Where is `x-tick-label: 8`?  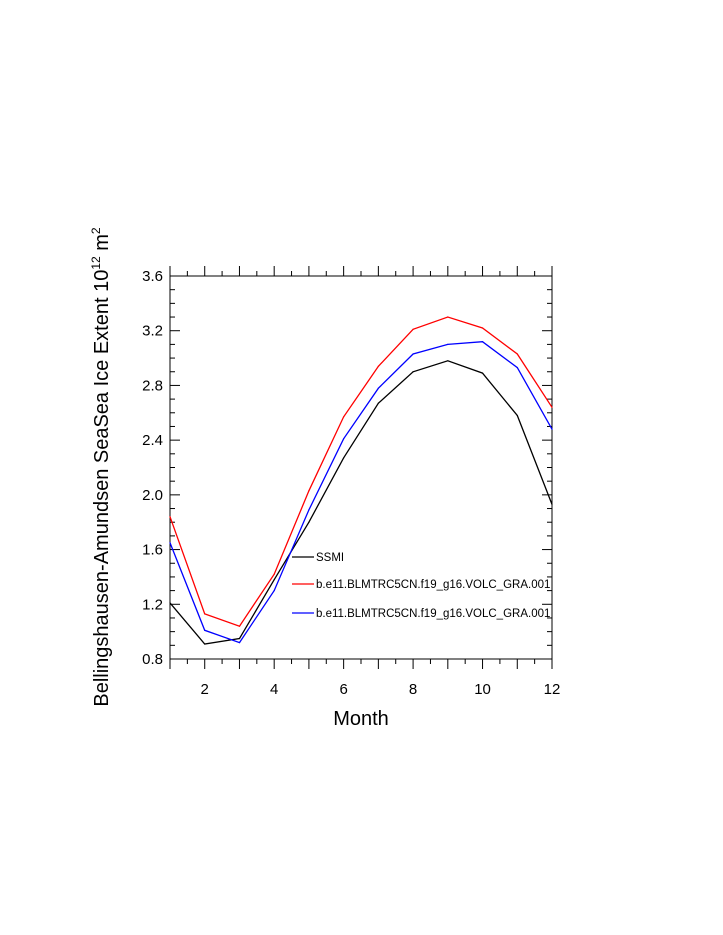 x-tick-label: 8 is located at coordinates (413, 689).